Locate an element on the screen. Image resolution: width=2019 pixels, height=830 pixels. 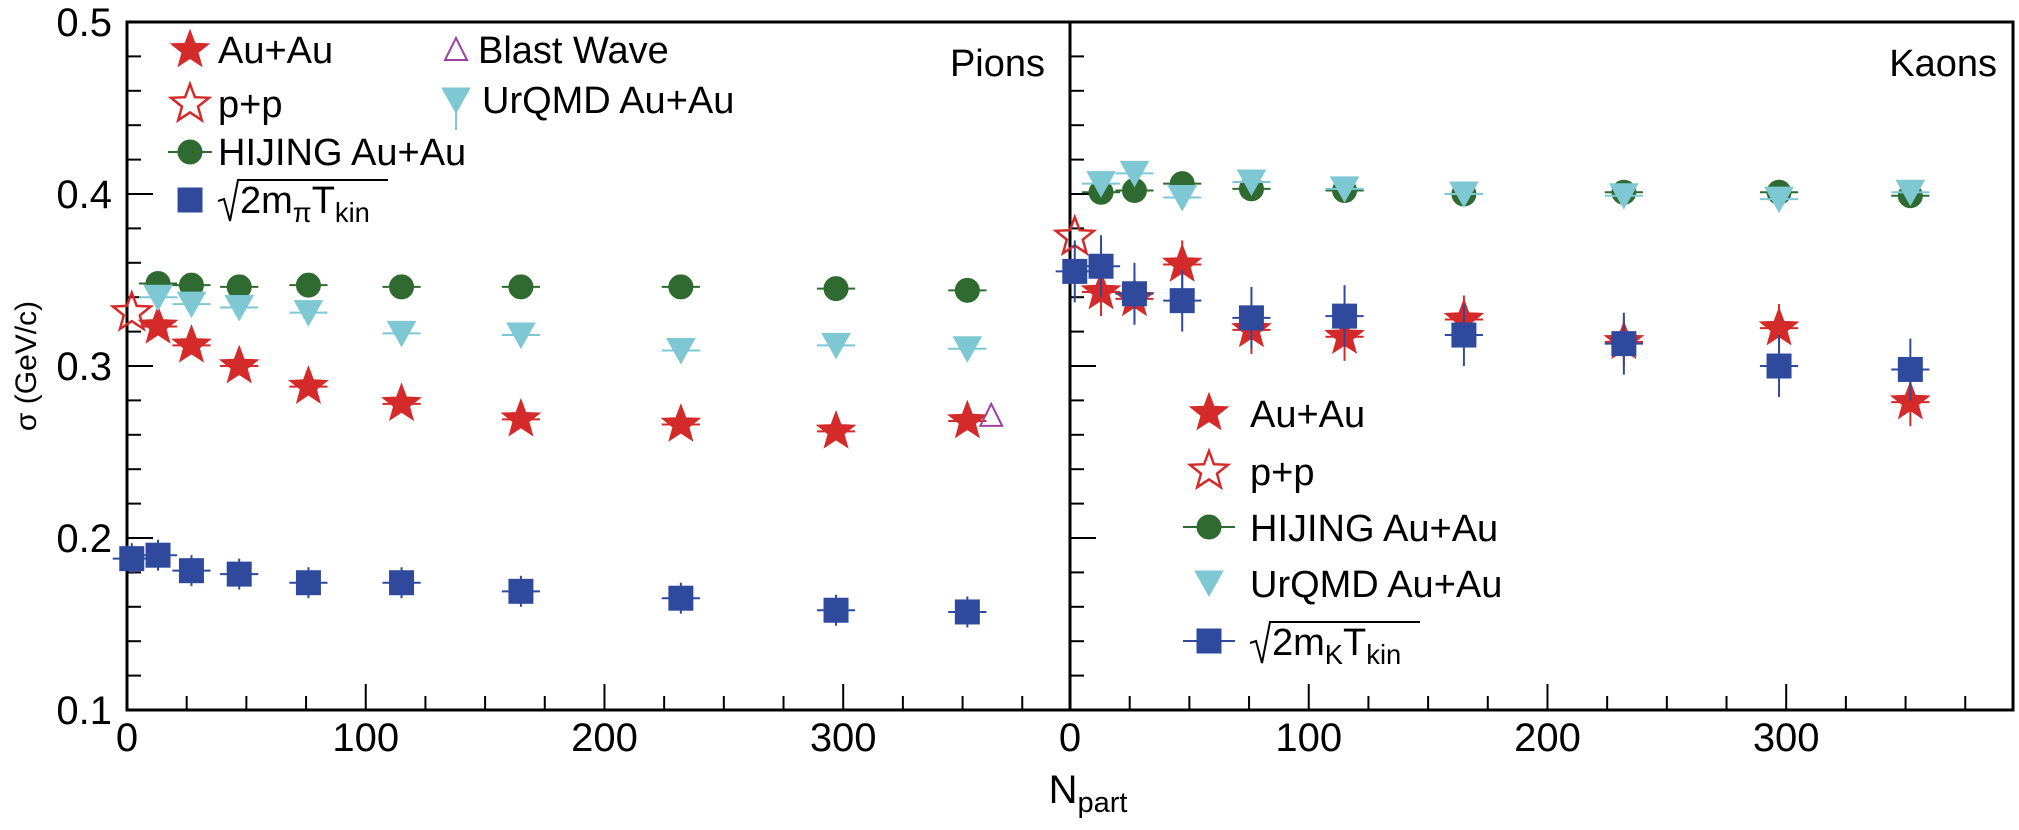
y-axis-title: σ (GeV/c) is located at coordinates (26, 366).